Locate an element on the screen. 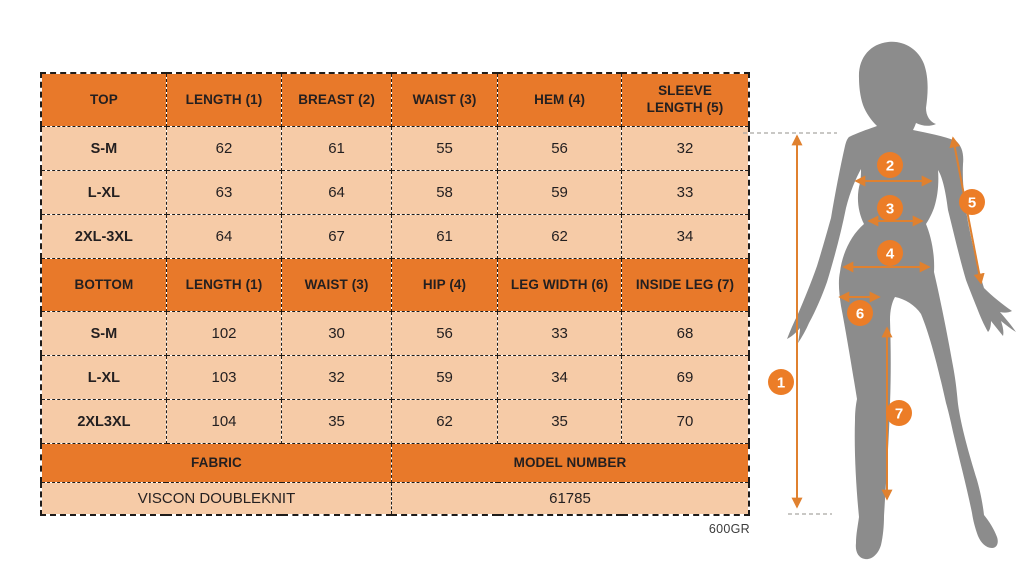  table-row: 2XL-3XL 64 67 61 62 34 is located at coordinates (395, 236).